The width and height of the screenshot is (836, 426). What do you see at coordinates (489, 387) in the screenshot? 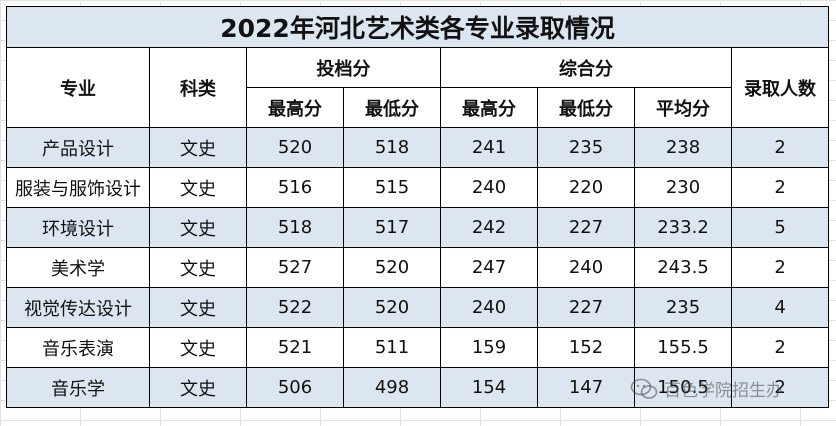
I see `cell-comp-max: 154` at bounding box center [489, 387].